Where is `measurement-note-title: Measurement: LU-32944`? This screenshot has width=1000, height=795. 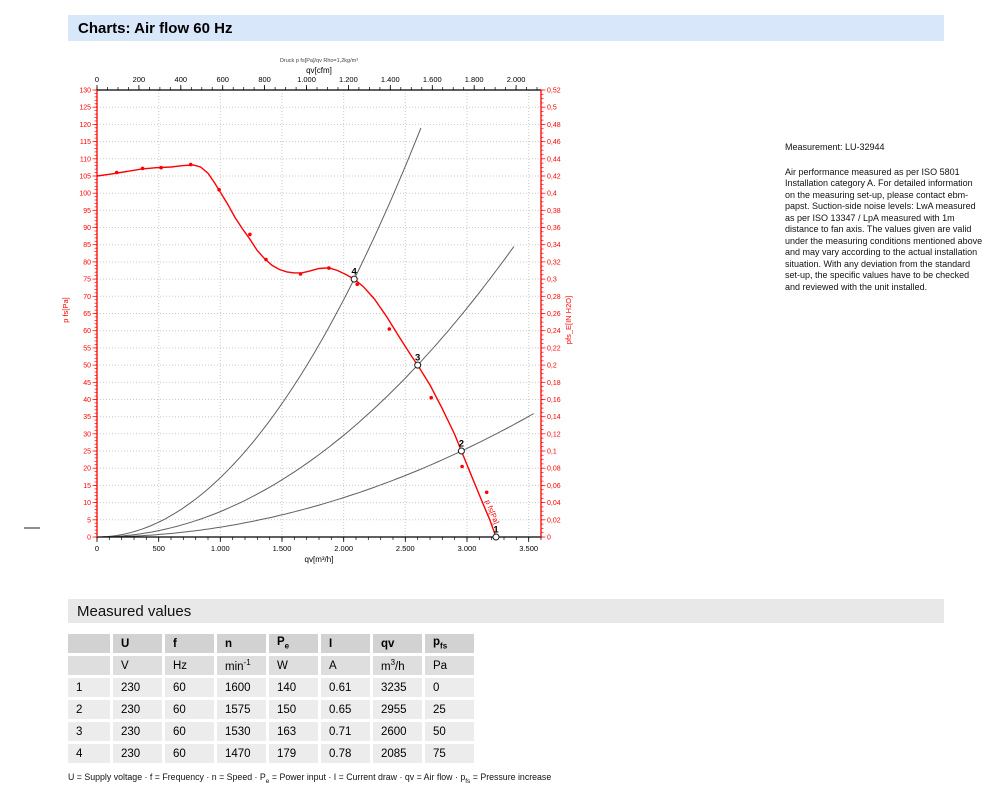 measurement-note-title: Measurement: LU-32944 is located at coordinates (835, 147).